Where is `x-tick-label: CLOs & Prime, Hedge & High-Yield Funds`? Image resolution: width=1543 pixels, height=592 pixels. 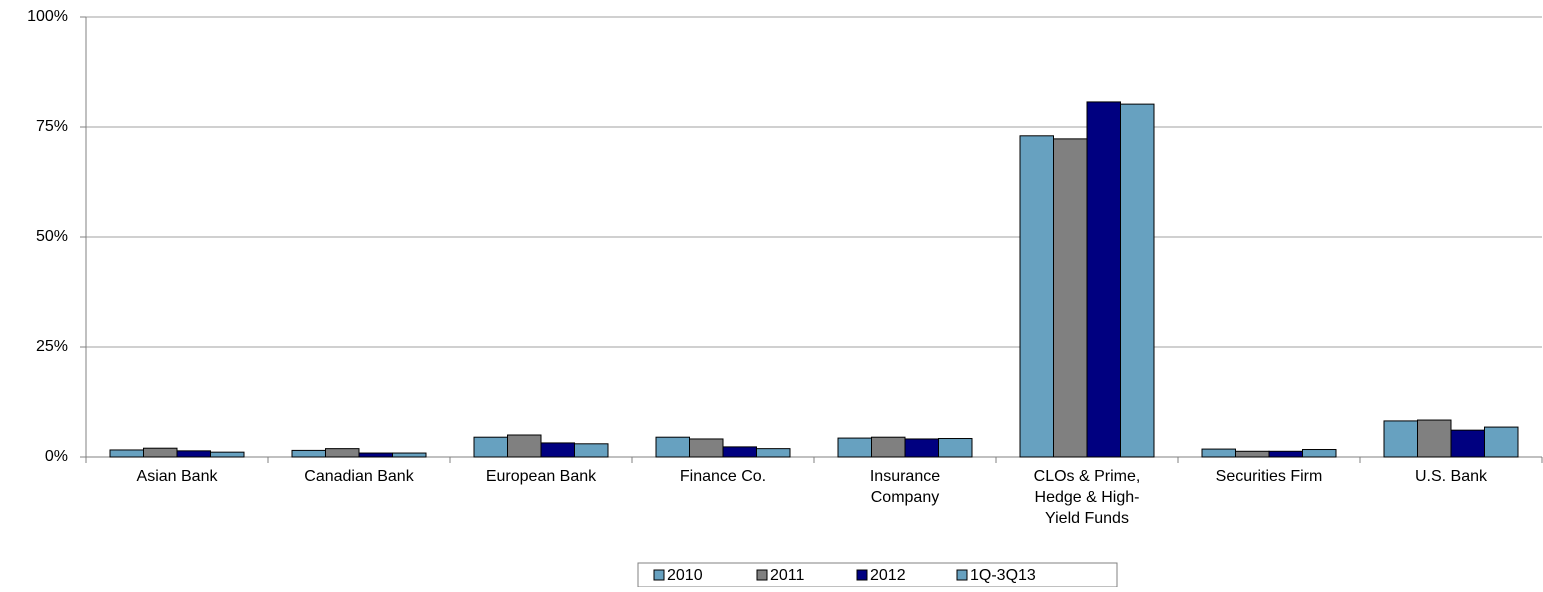 x-tick-label: CLOs & Prime, Hedge & High-Yield Funds is located at coordinates (1087, 497).